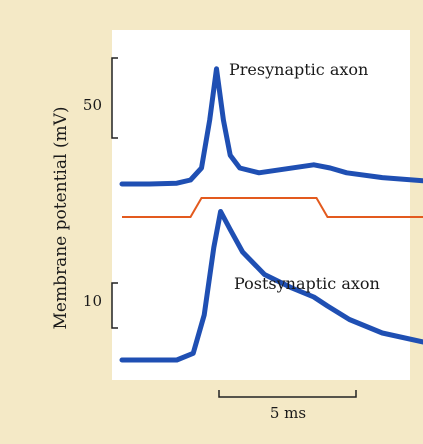 This screenshot has width=423, height=444. Describe the element at coordinates (307, 283) in the screenshot. I see `postsynaptic-label: Postsynaptic axon` at that location.